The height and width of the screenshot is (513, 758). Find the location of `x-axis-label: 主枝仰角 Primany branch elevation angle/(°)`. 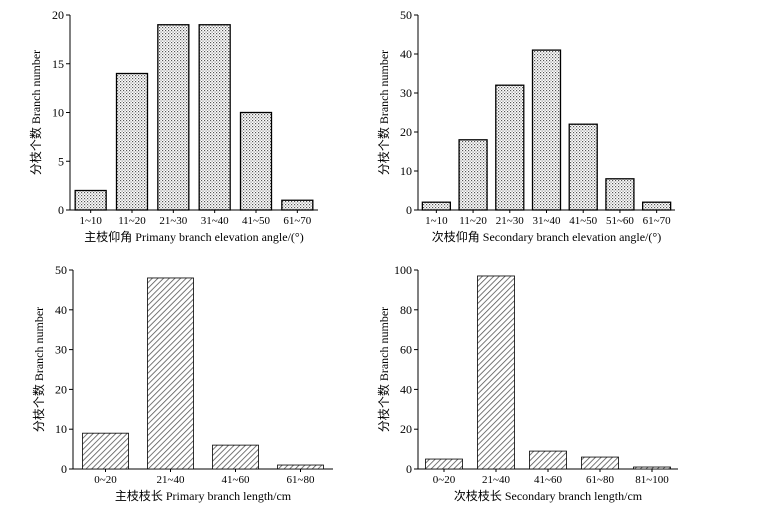

x-axis-label: 主枝仰角 Primany branch elevation angle/(°) is located at coordinates (193, 236).